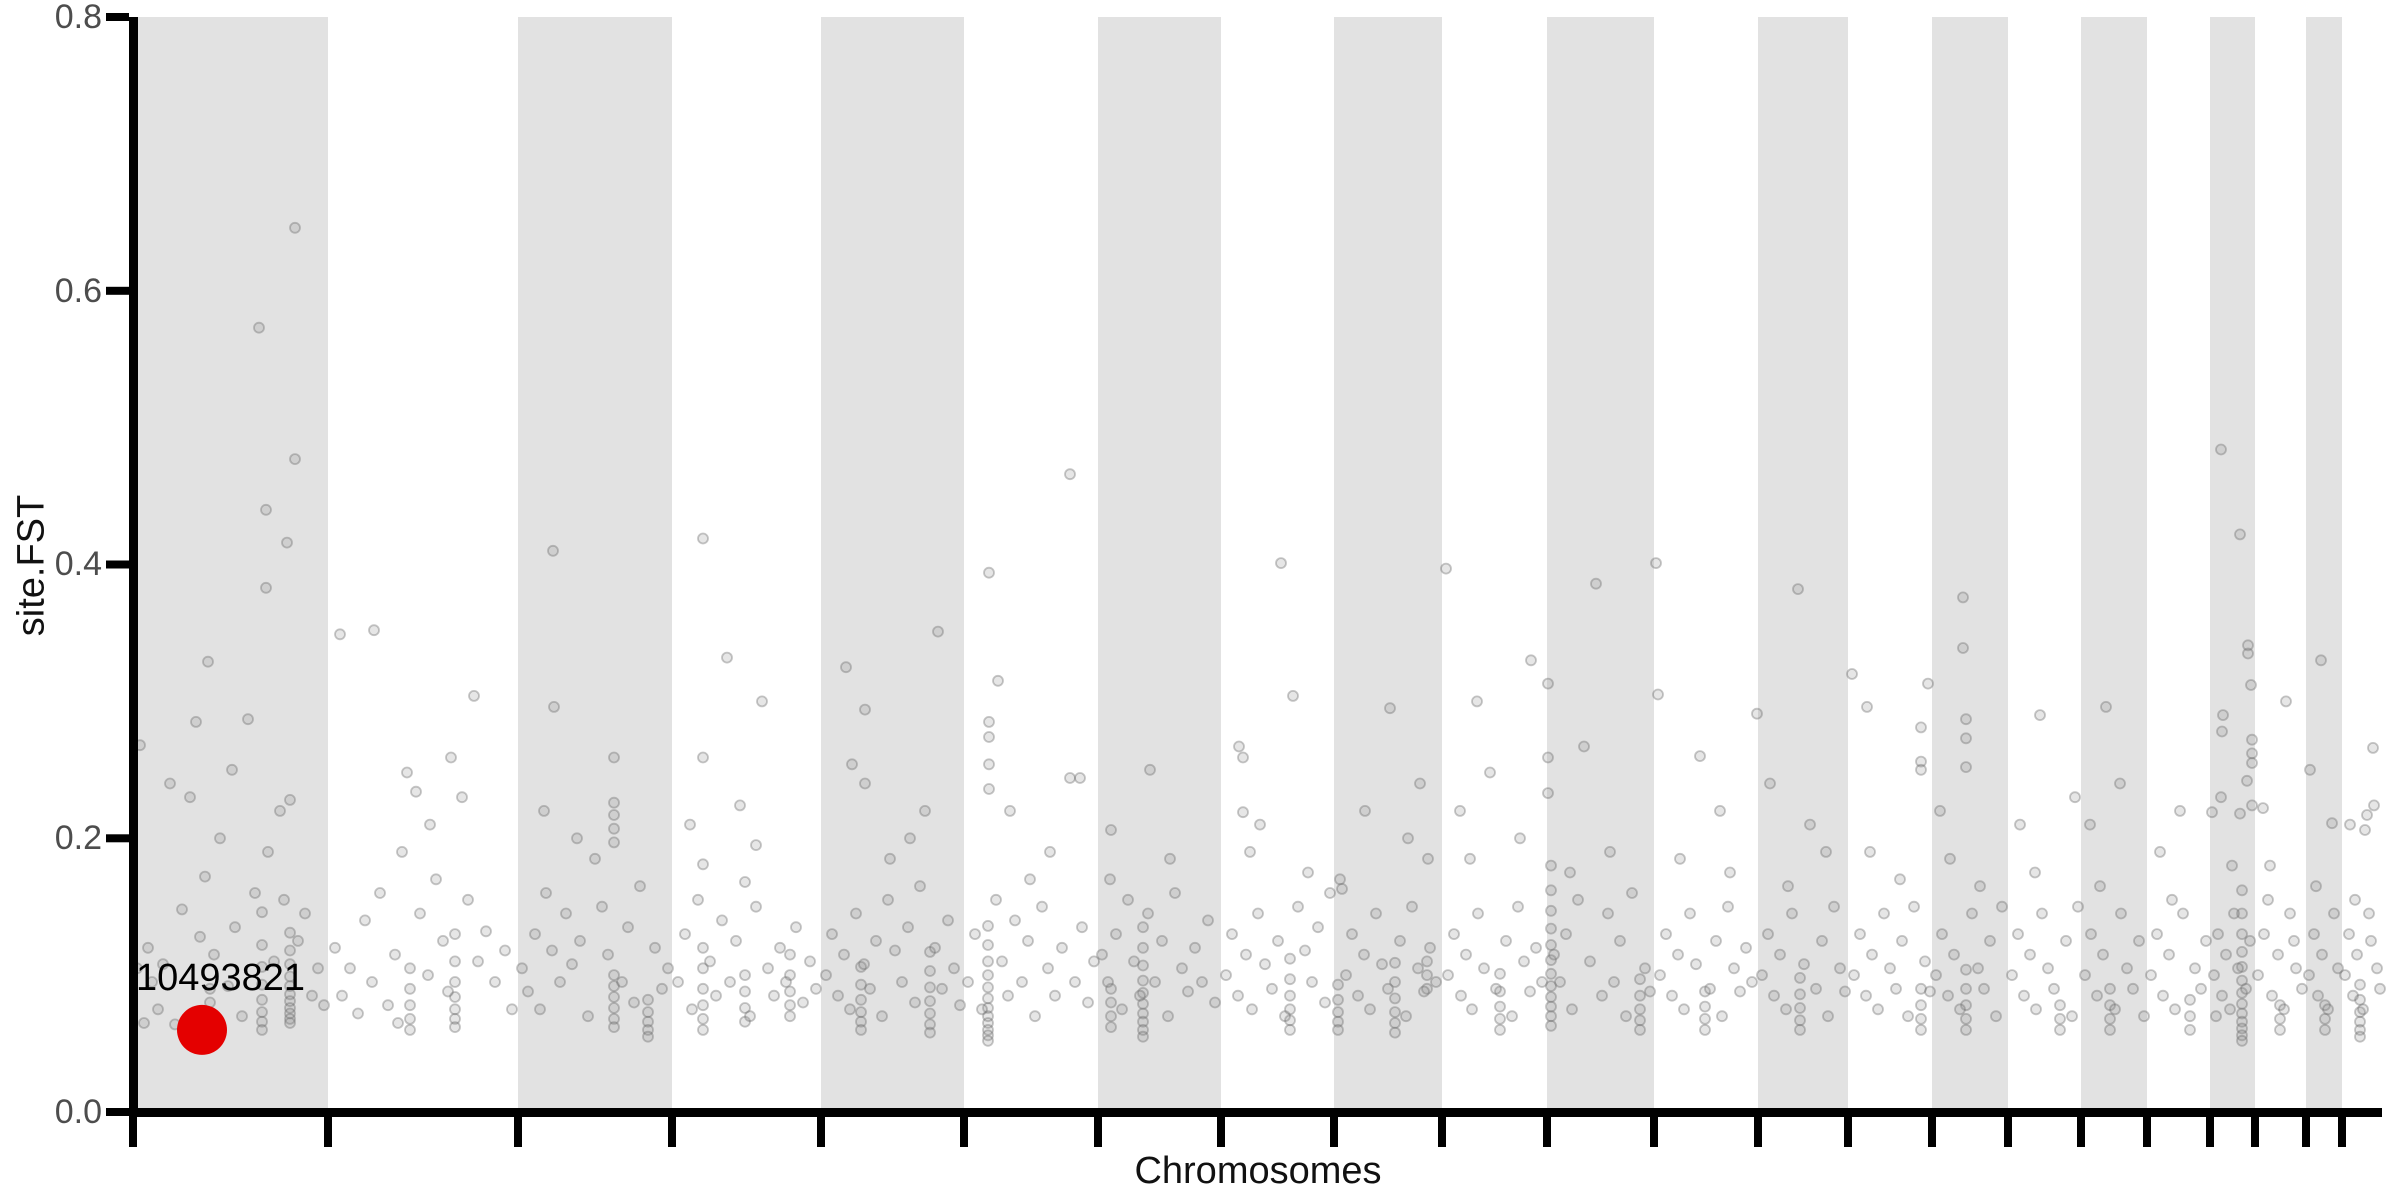 This screenshot has width=2400, height=1200. Describe the element at coordinates (78, 564) in the screenshot. I see `y-tick-label-0.4: 0.4` at that location.